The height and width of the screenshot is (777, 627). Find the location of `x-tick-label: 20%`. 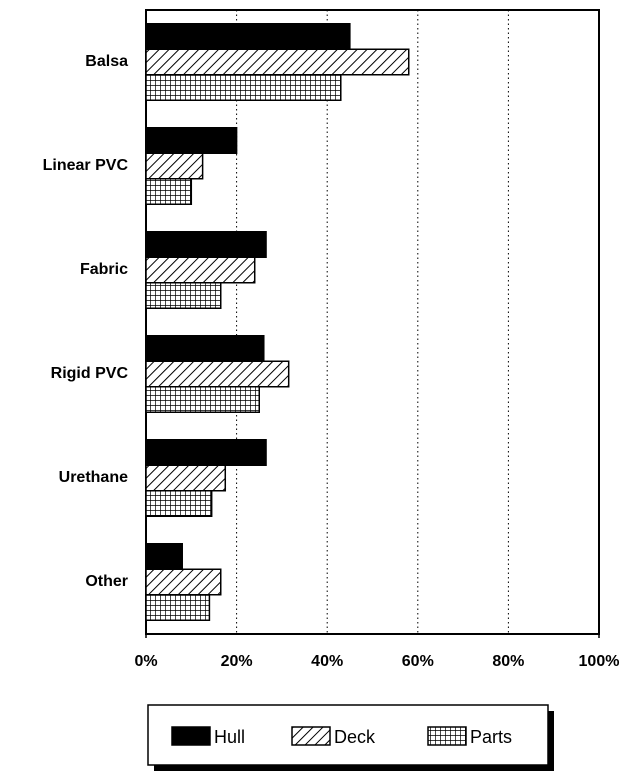

x-tick-label: 20% is located at coordinates (237, 661).